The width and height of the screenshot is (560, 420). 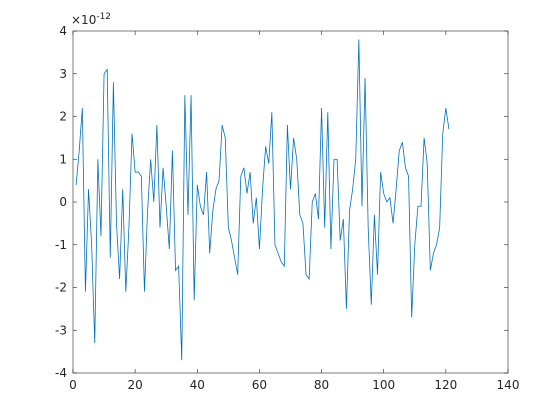 What do you see at coordinates (61, 288) in the screenshot?
I see `y-tick-label: -2` at bounding box center [61, 288].